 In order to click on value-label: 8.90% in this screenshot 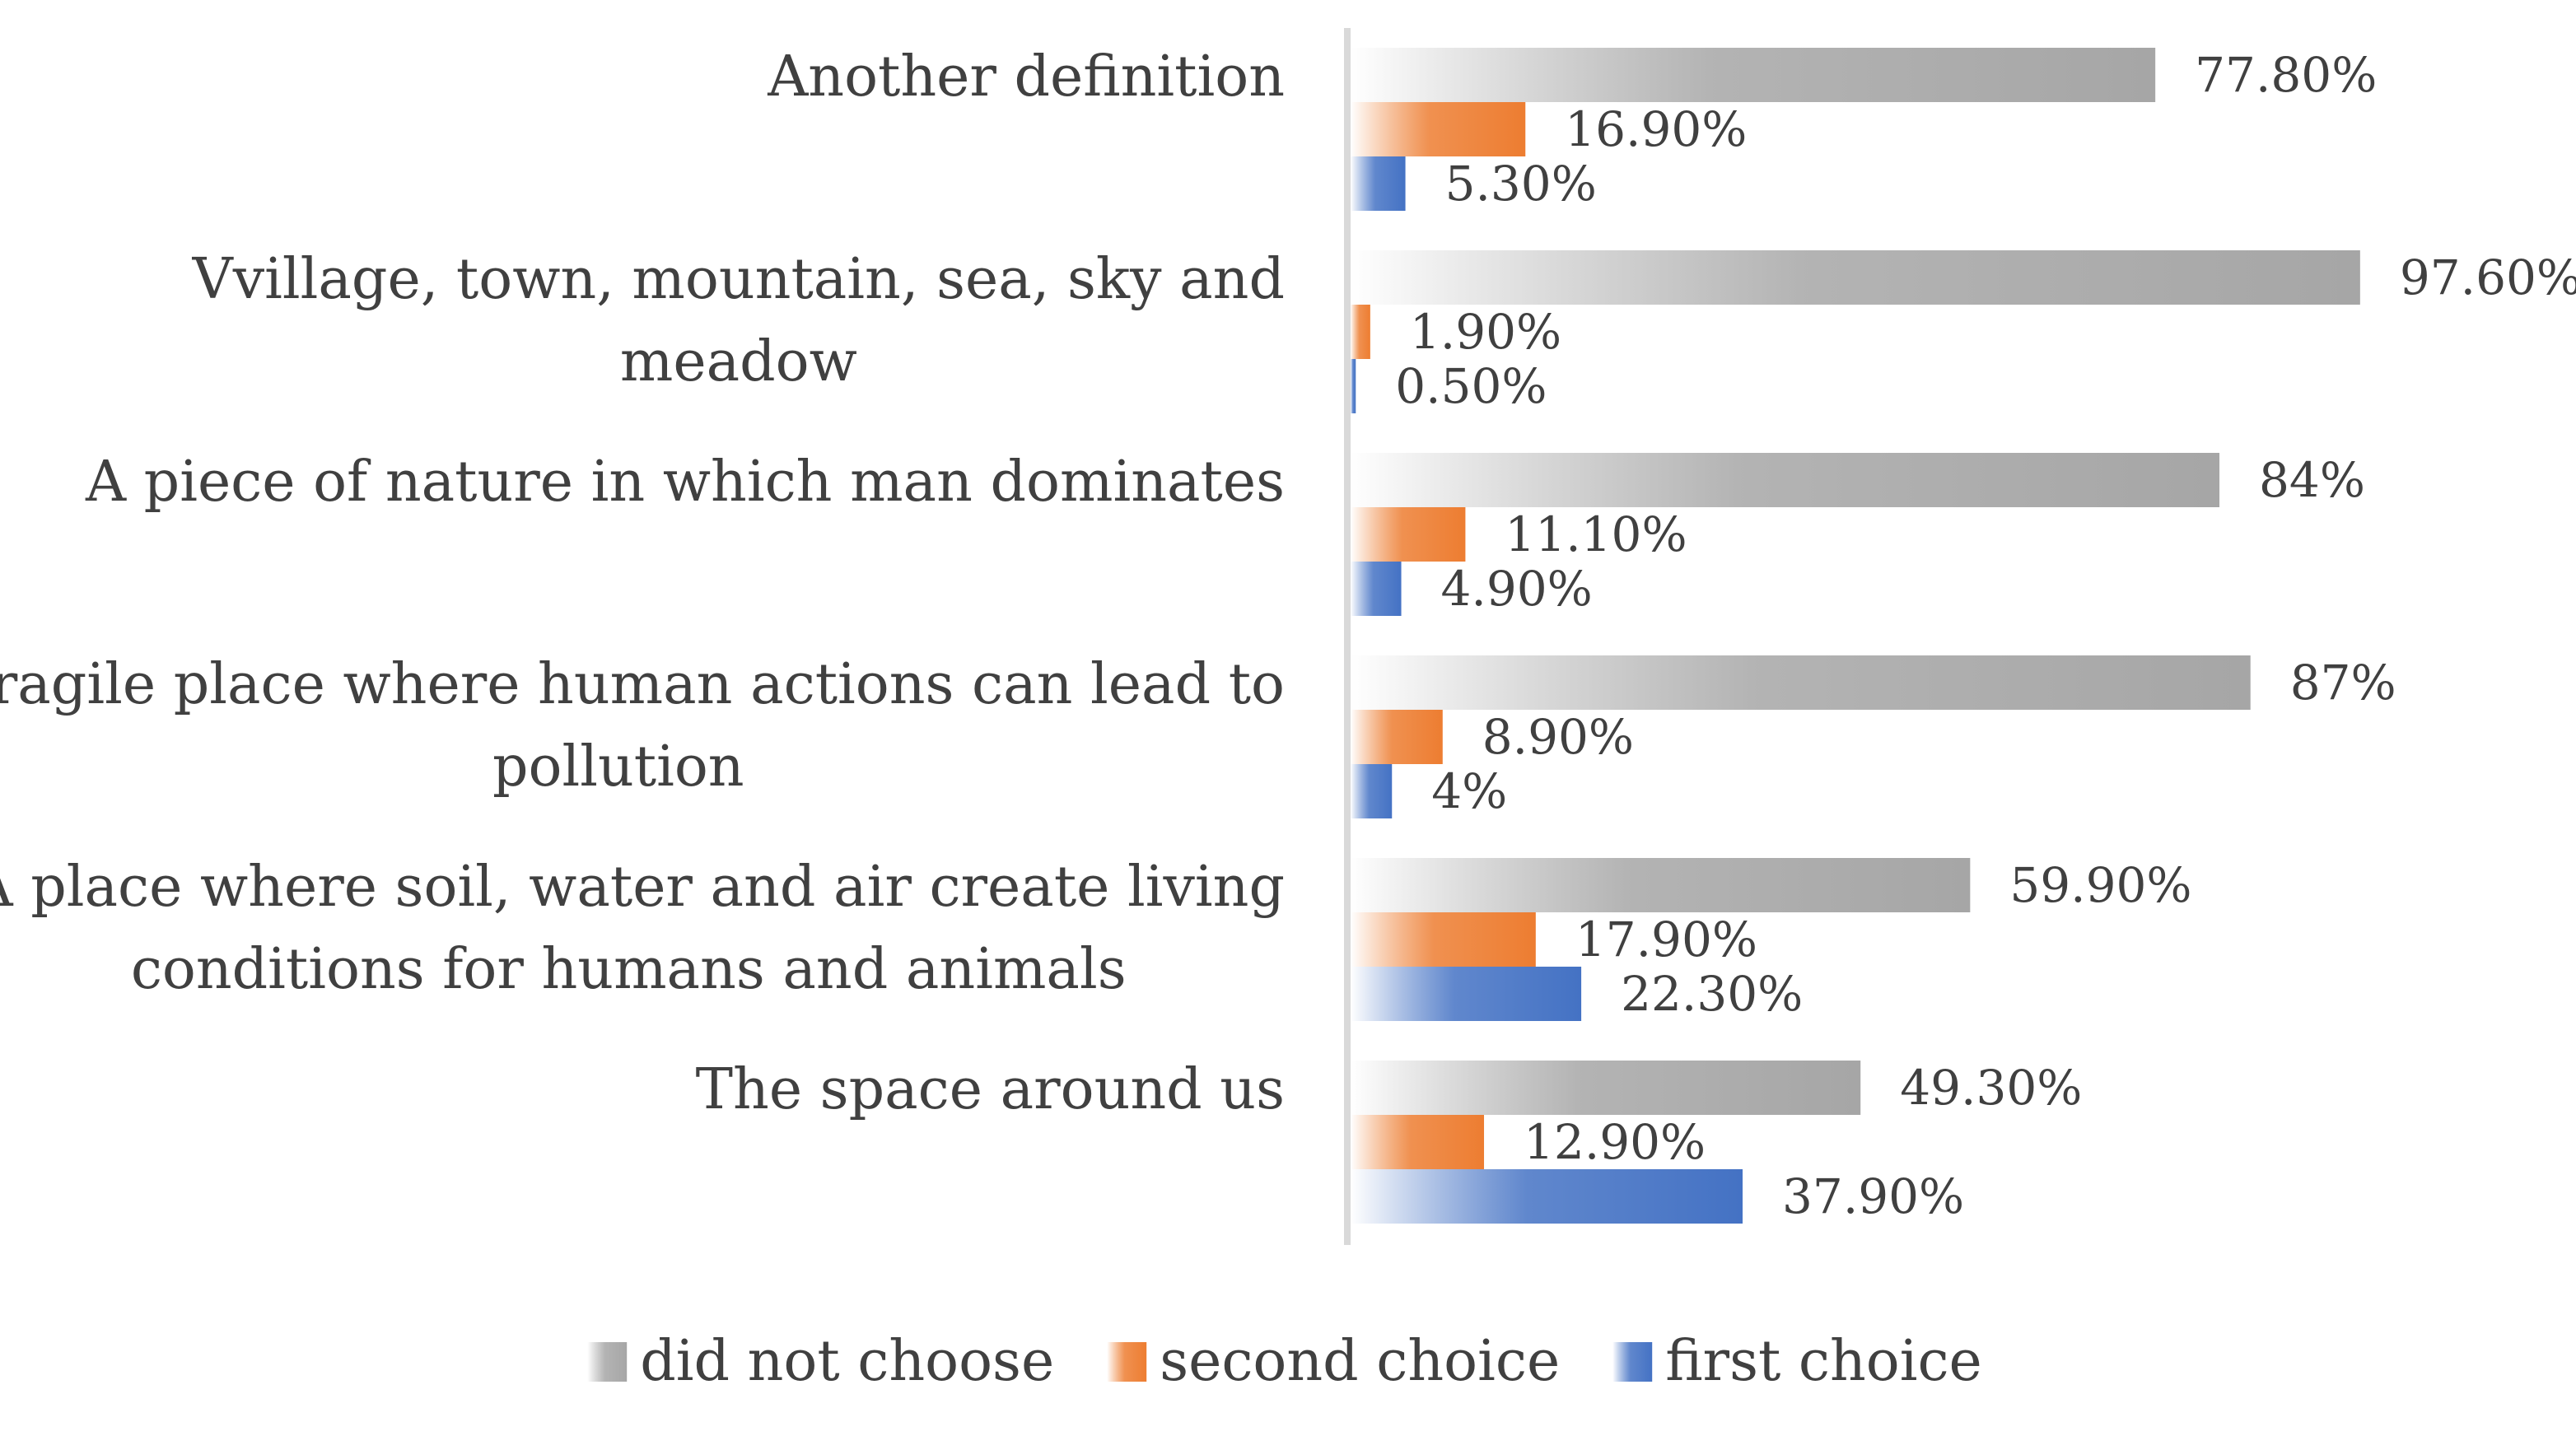, I will do `click(1558, 737)`.